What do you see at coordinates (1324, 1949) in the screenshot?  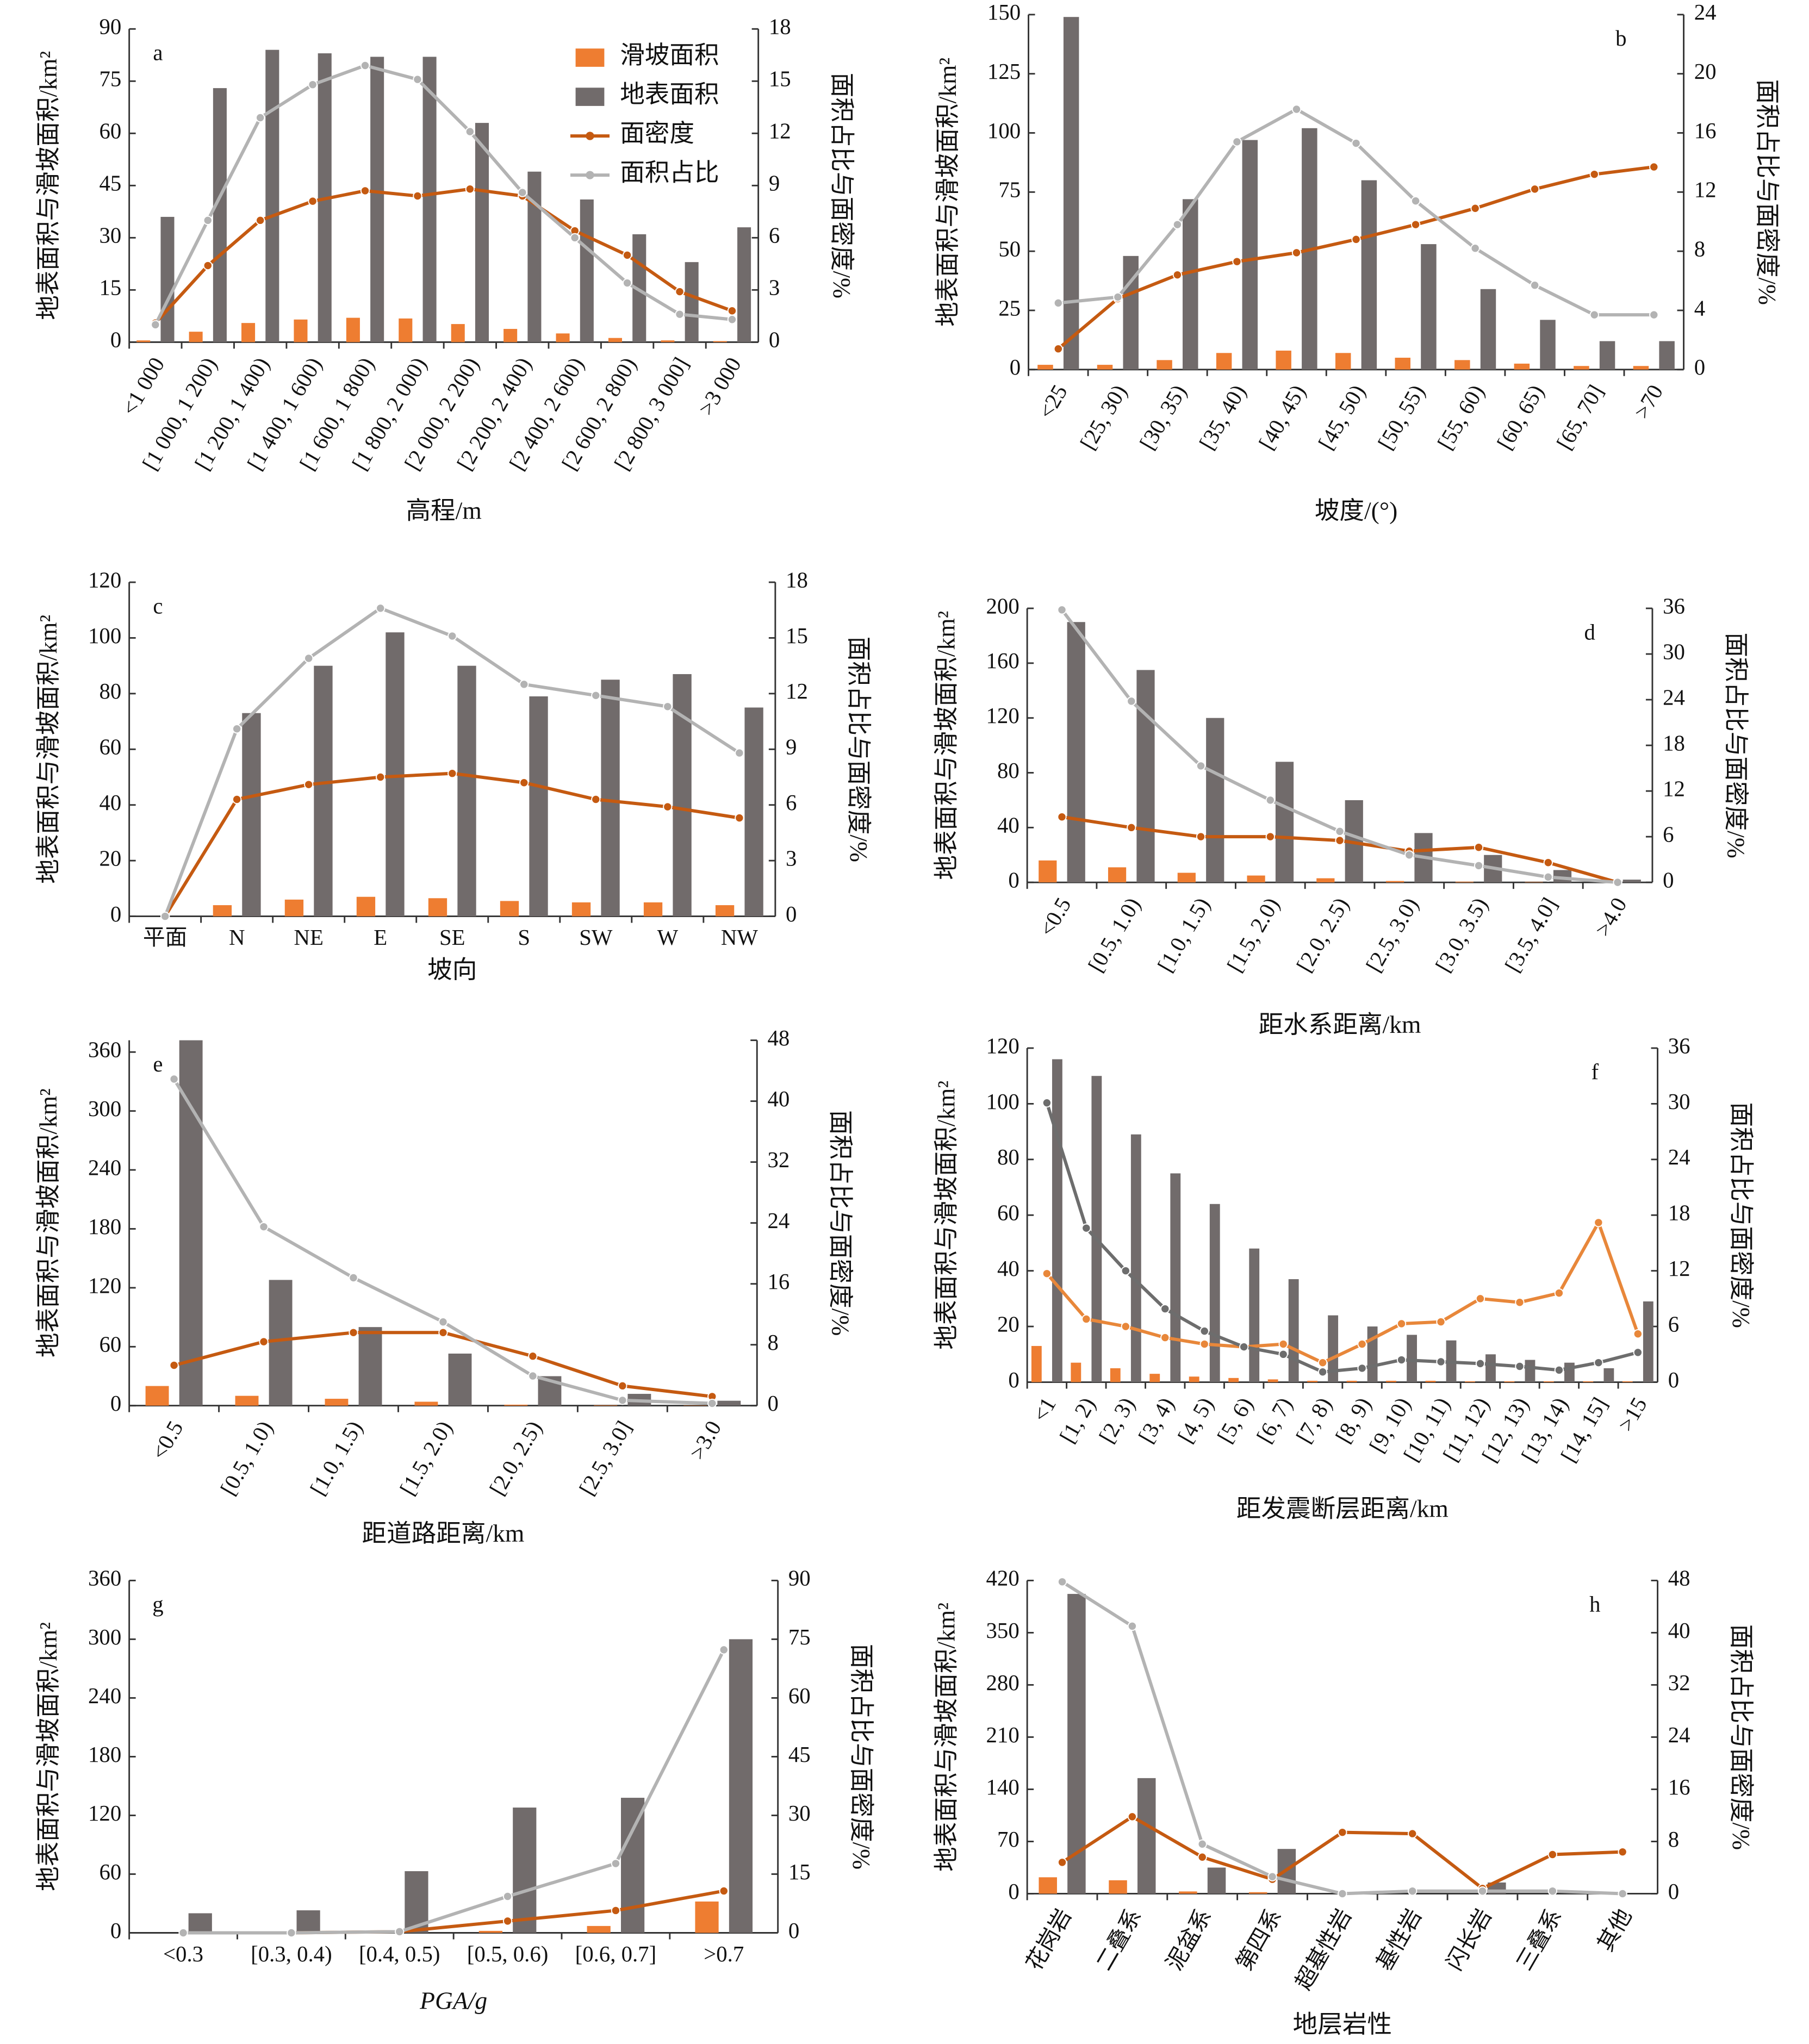 I see `x-tick-label: 超基性岩` at bounding box center [1324, 1949].